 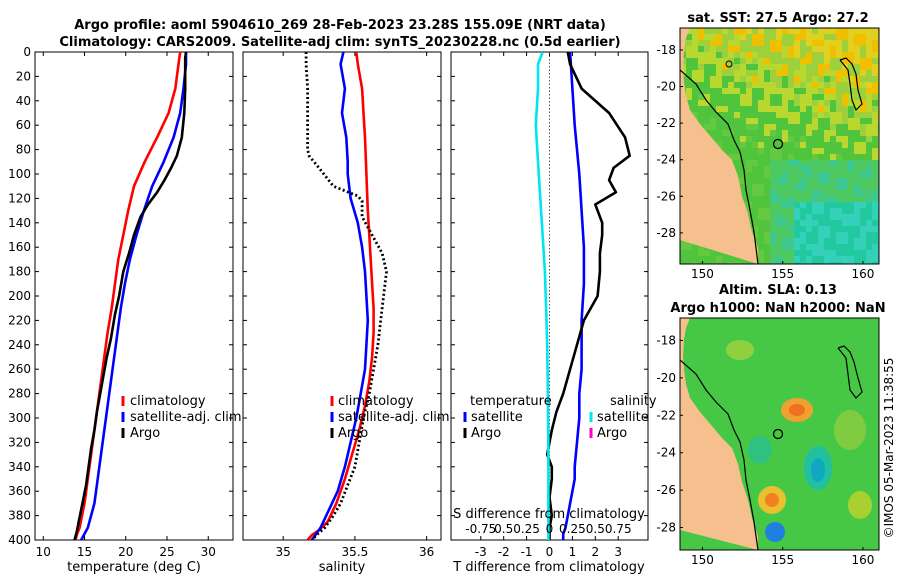 I want to click on lat-tick-label: -28, so click(x=666, y=528).